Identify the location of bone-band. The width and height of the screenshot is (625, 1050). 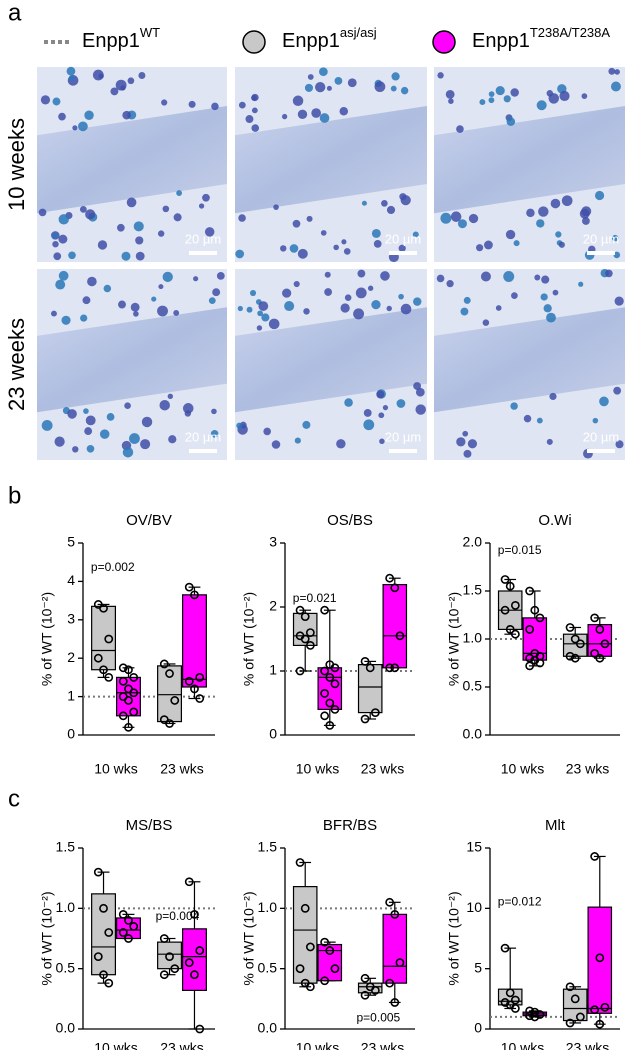
(132, 360).